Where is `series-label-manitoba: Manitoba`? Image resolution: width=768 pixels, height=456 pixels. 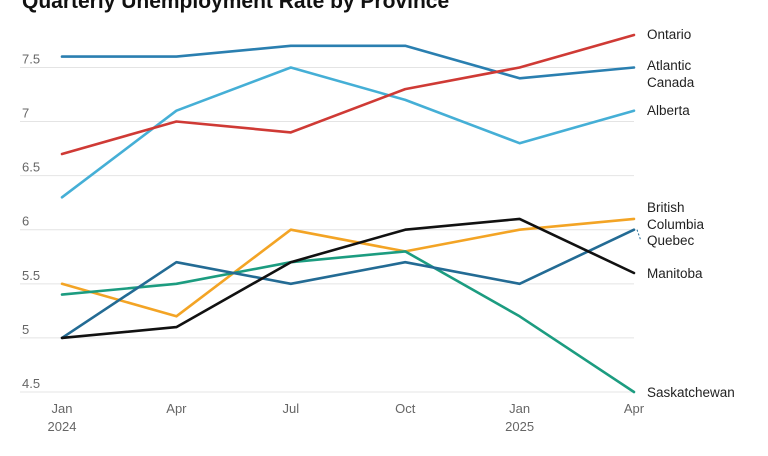 series-label-manitoba: Manitoba is located at coordinates (675, 273).